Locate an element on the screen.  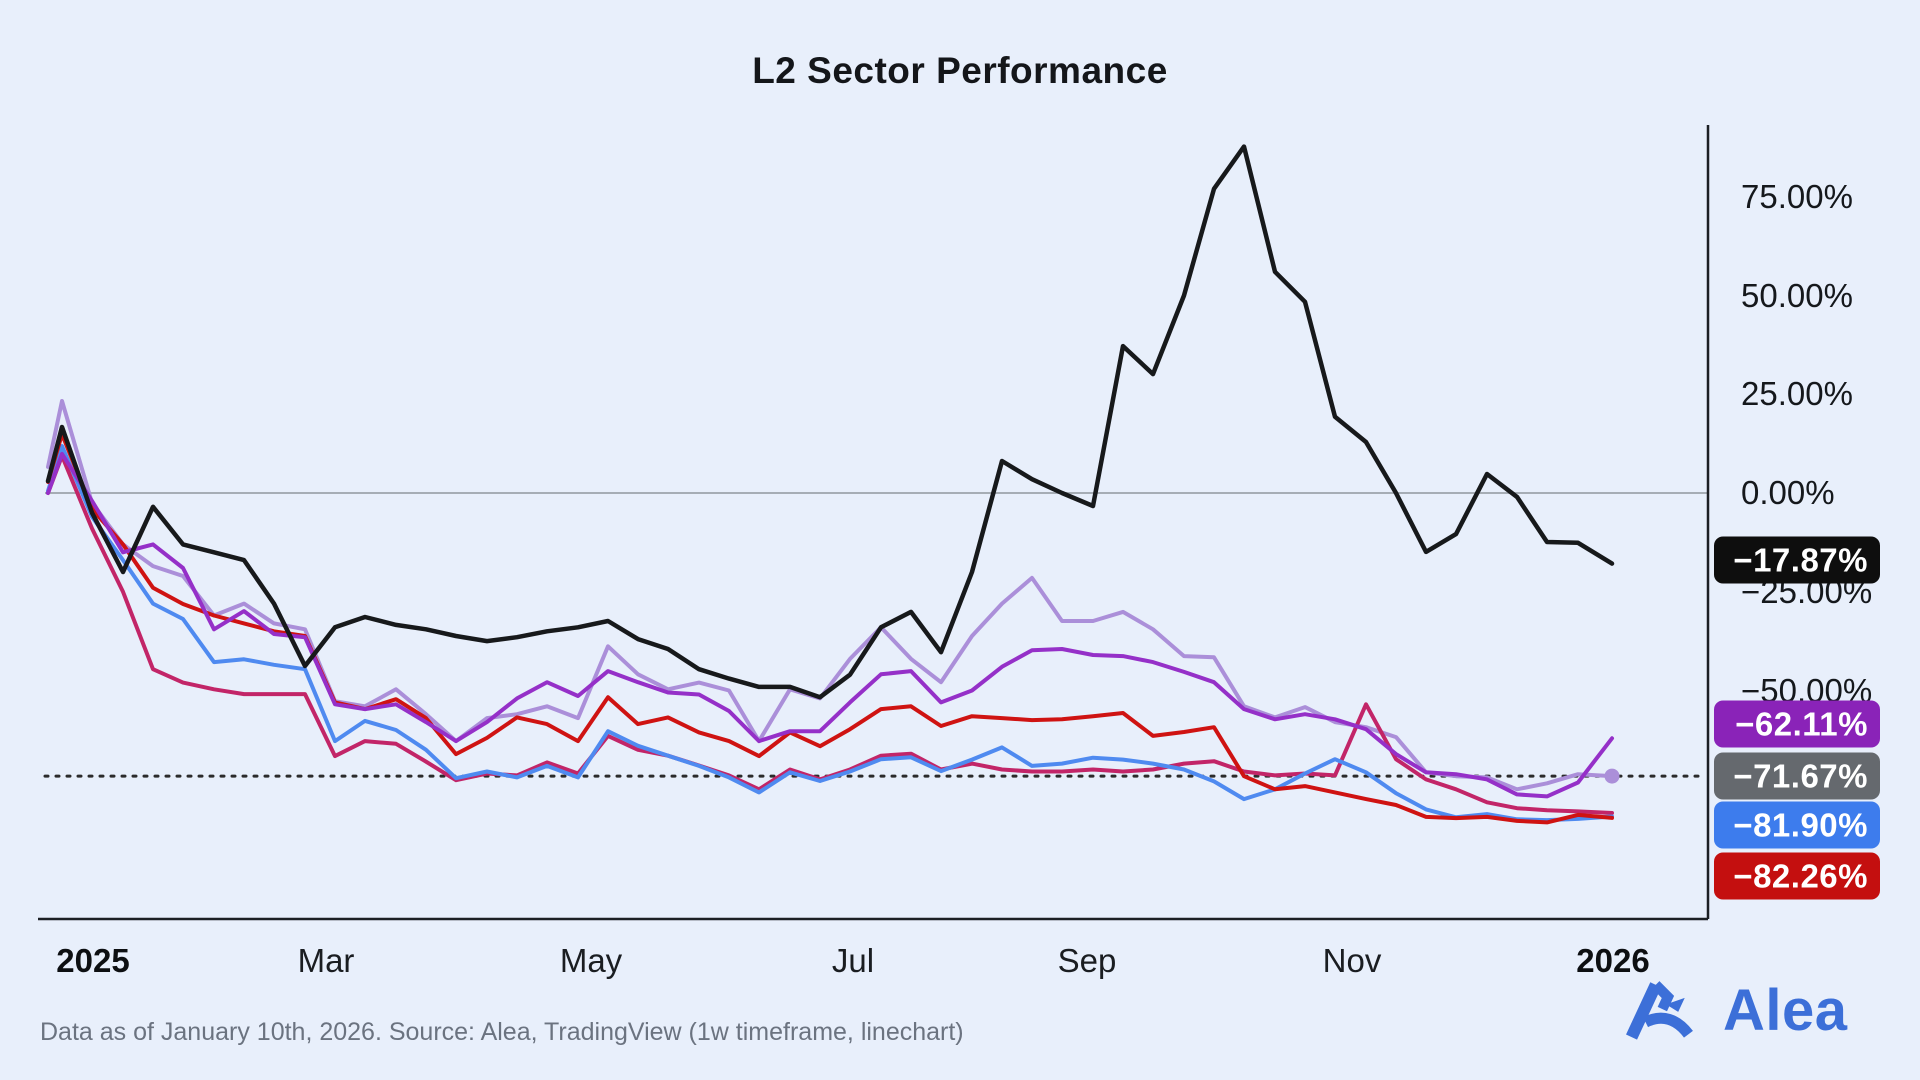
badge-optimism: −82.26% is located at coordinates (1797, 876).